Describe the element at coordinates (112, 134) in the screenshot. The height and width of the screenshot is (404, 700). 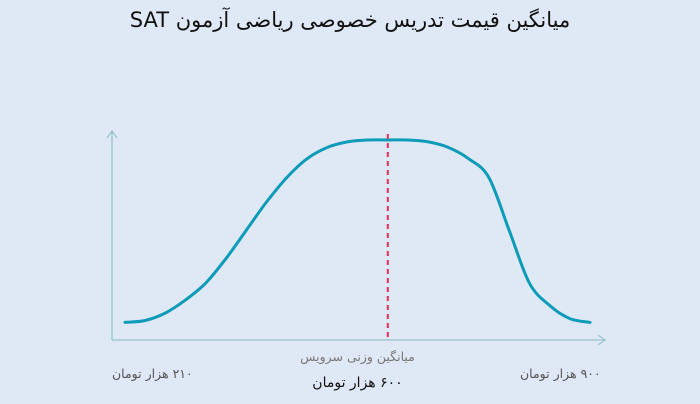
I see `y-axis-arrow` at that location.